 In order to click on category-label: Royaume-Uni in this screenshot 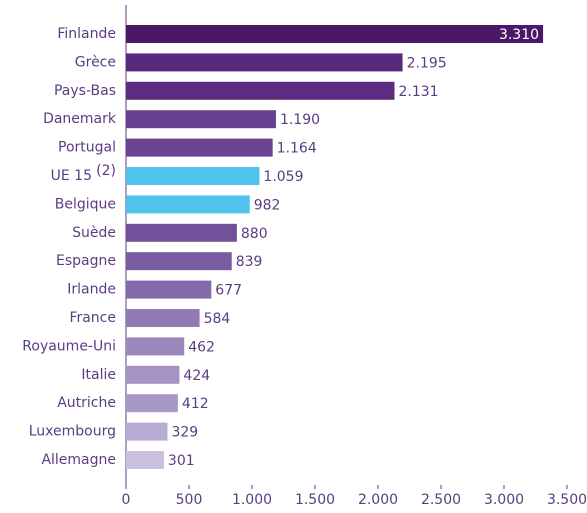, I will do `click(69, 346)`.